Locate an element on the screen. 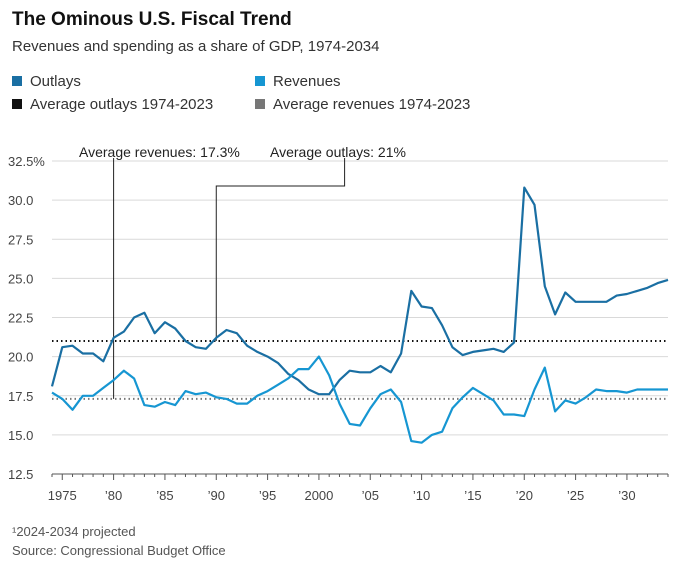 The image size is (682, 569). y-tick-label: 12.5 is located at coordinates (20, 474).